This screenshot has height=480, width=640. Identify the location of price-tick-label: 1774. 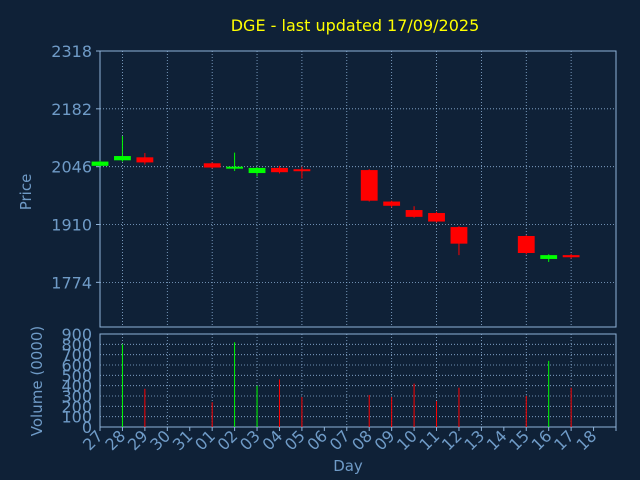
(71, 282).